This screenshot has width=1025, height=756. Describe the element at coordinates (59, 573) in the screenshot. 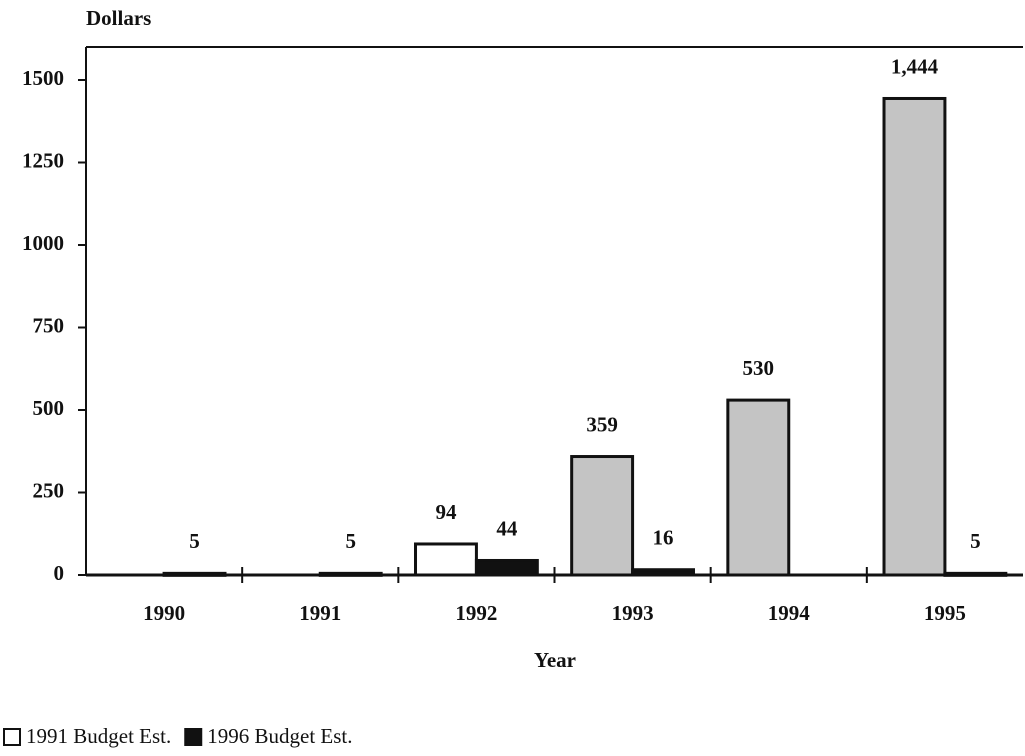

I see `y-tick-label: 0` at that location.